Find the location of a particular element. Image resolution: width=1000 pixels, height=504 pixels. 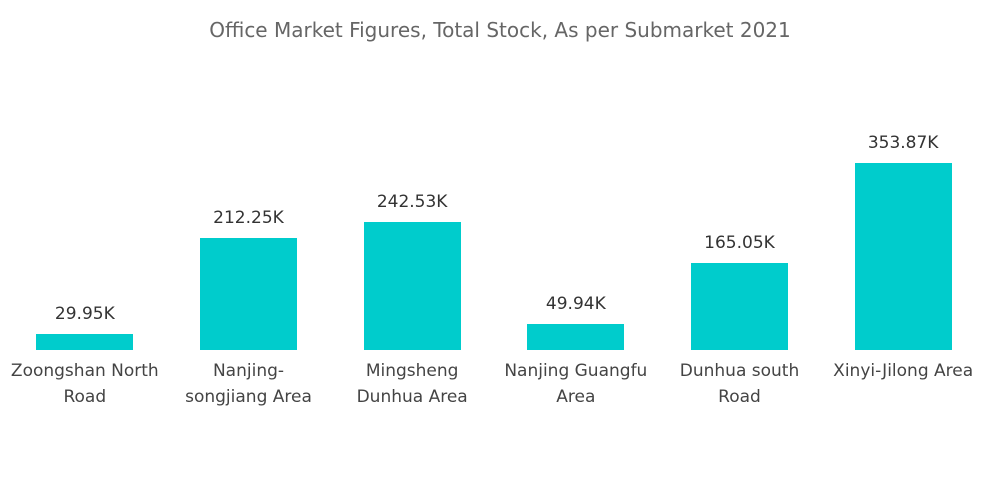

data-label: 29.95K is located at coordinates (84, 314).